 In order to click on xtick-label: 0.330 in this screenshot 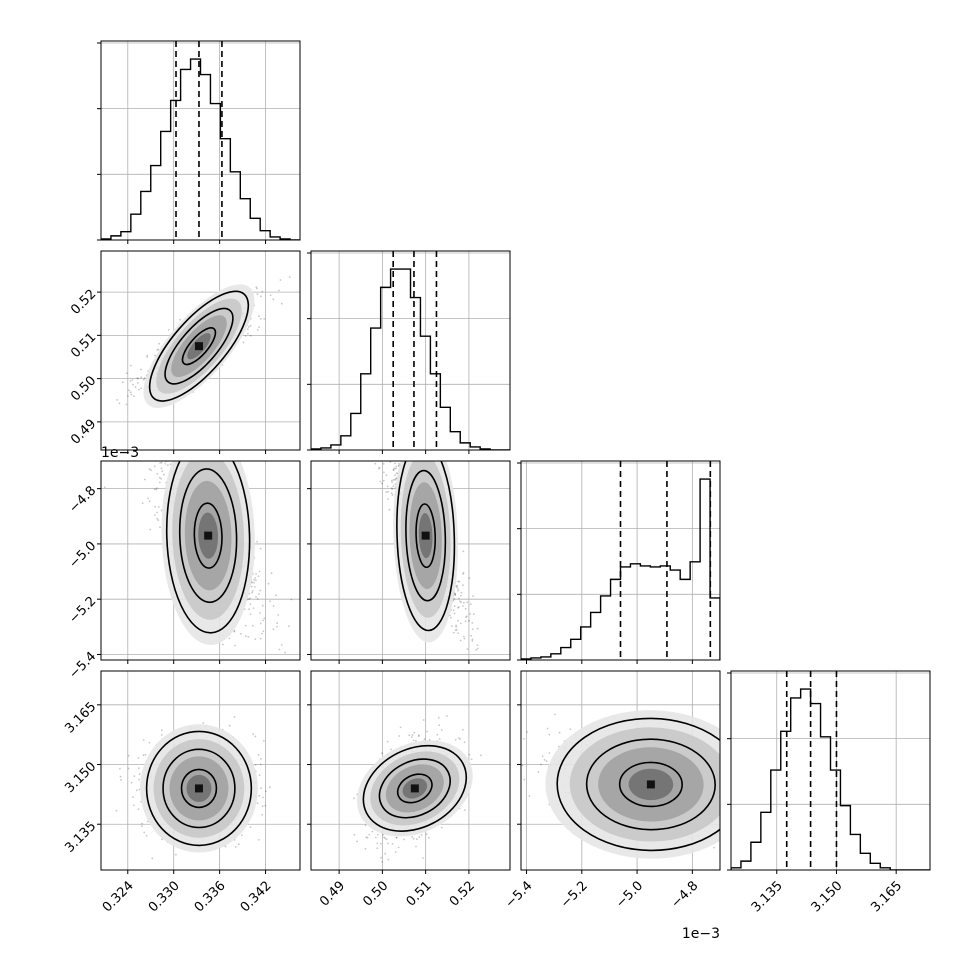, I will do `click(164, 896)`.